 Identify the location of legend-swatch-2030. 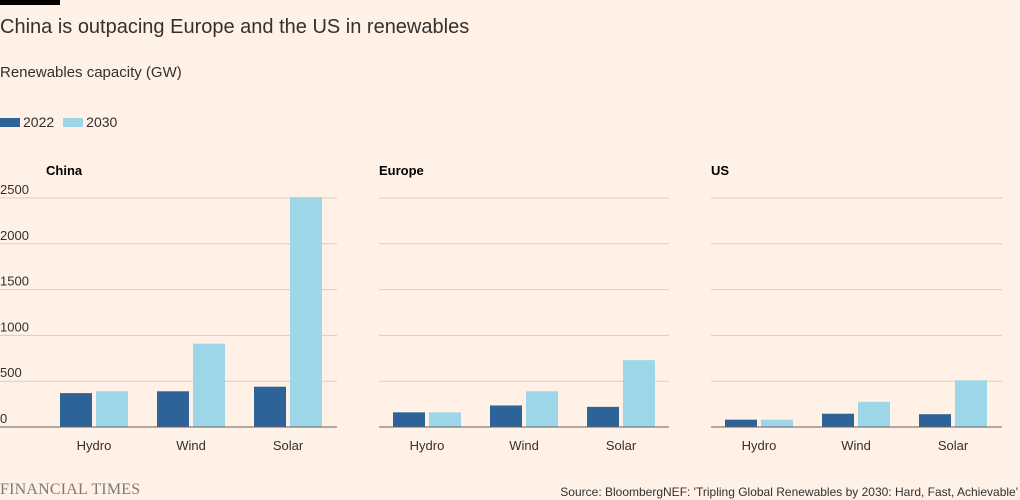
(73, 122).